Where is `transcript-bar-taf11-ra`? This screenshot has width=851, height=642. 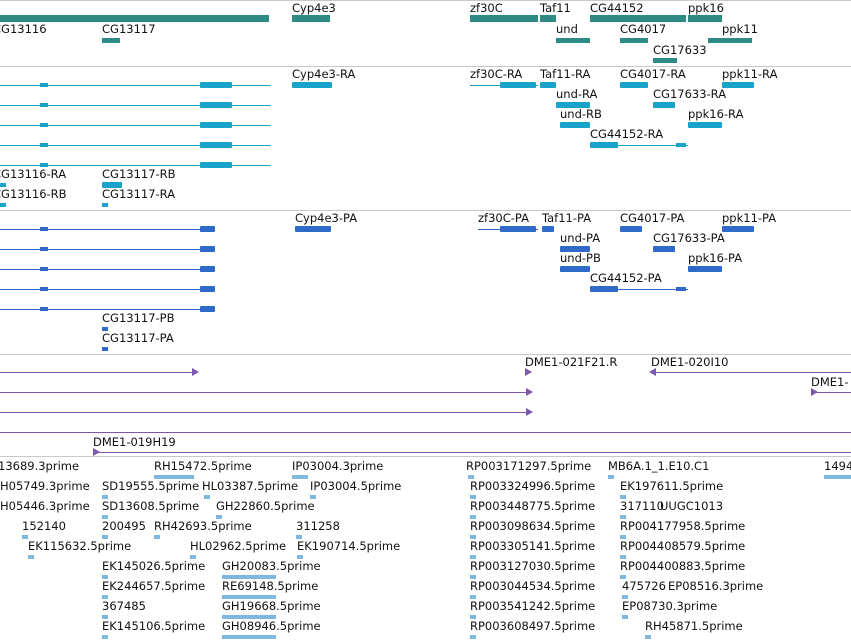 transcript-bar-taf11-ra is located at coordinates (548, 85).